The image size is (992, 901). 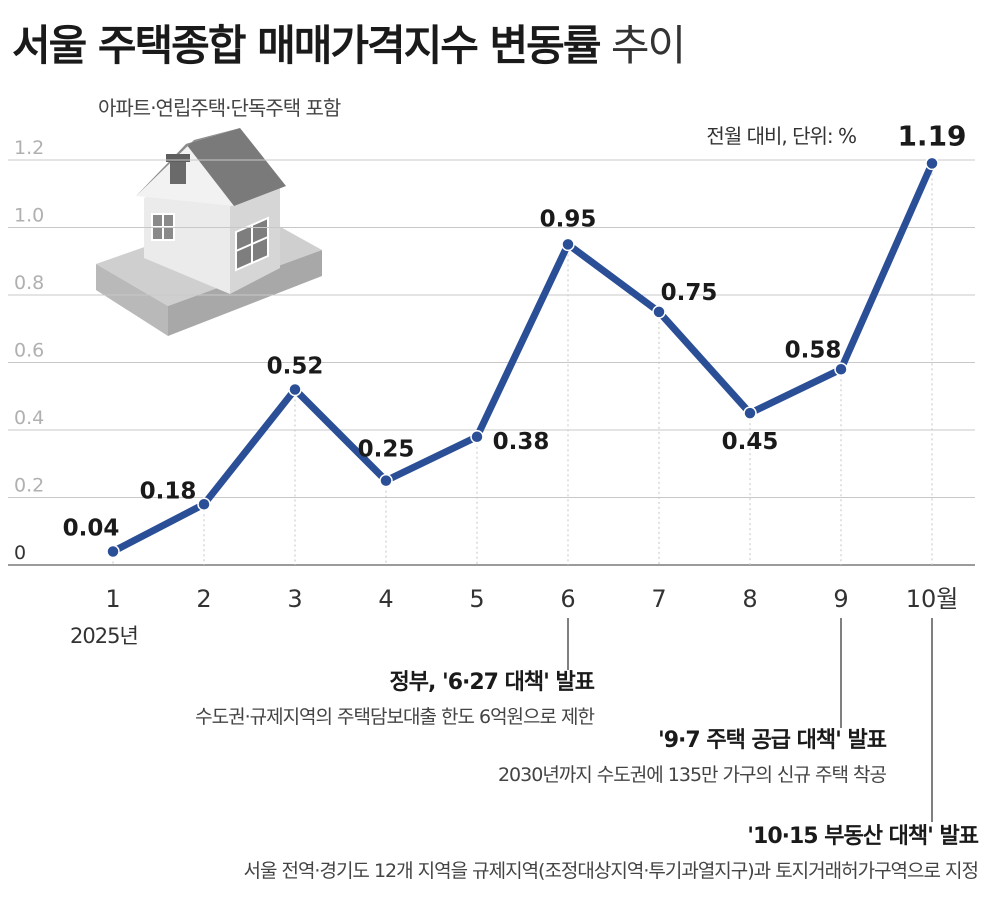 What do you see at coordinates (203, 599) in the screenshot?
I see `x-tick-label: 2` at bounding box center [203, 599].